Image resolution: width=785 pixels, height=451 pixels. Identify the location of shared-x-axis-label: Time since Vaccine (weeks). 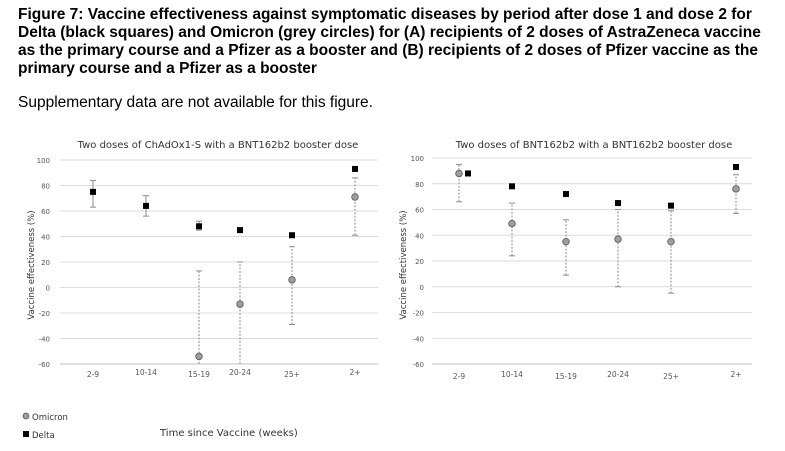
(229, 433).